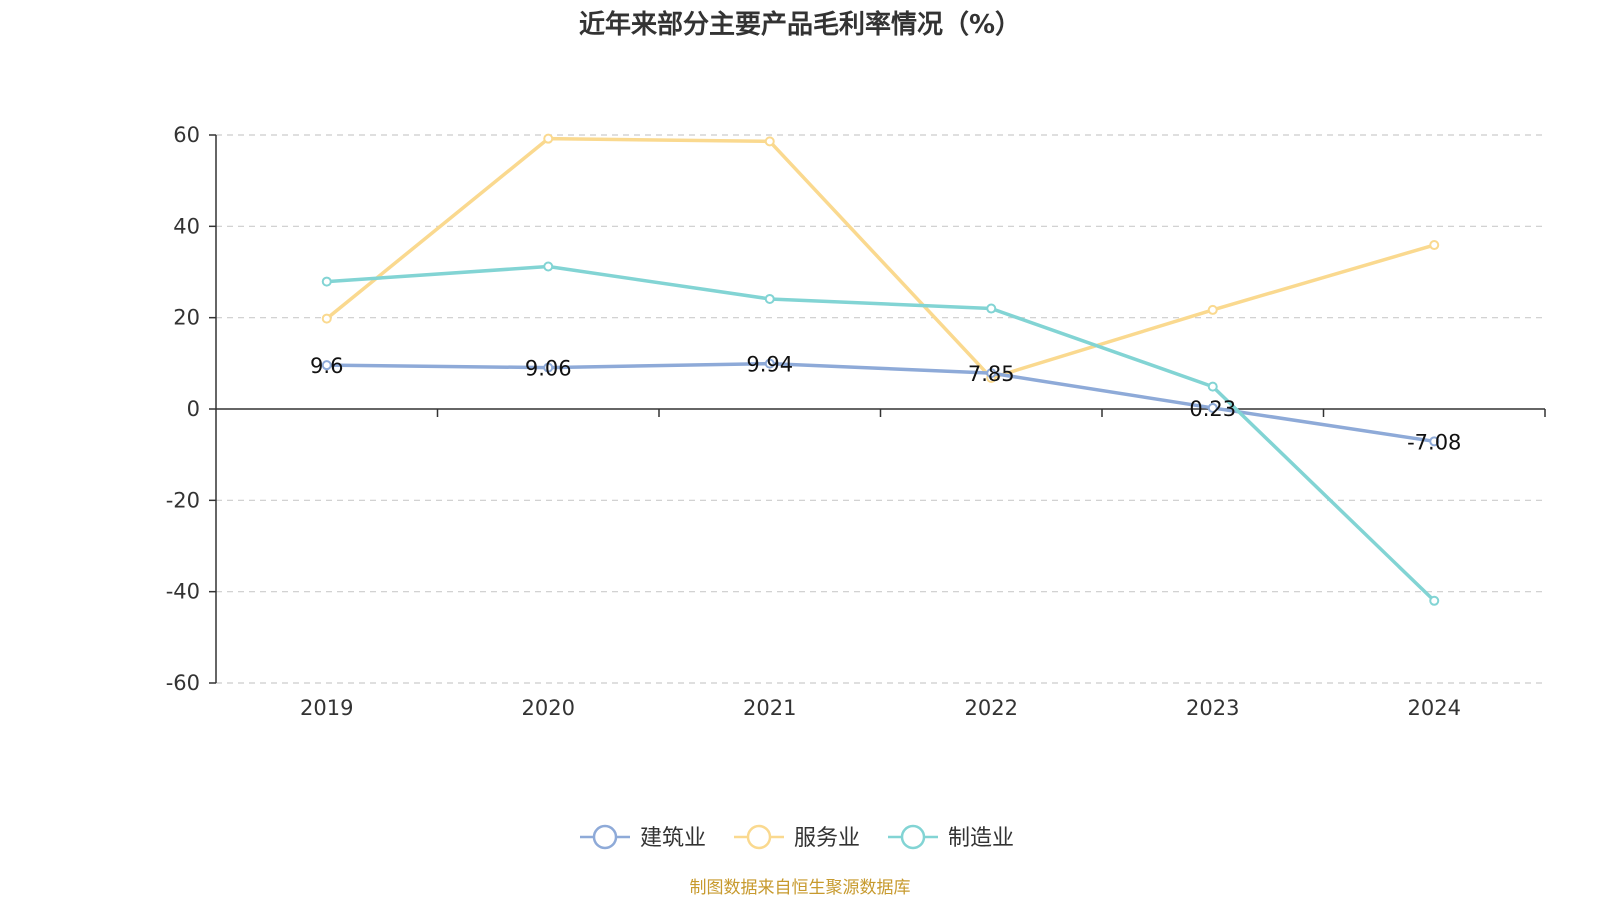 The image size is (1600, 900). Describe the element at coordinates (991, 708) in the screenshot. I see `x-tick-label: 2022` at that location.